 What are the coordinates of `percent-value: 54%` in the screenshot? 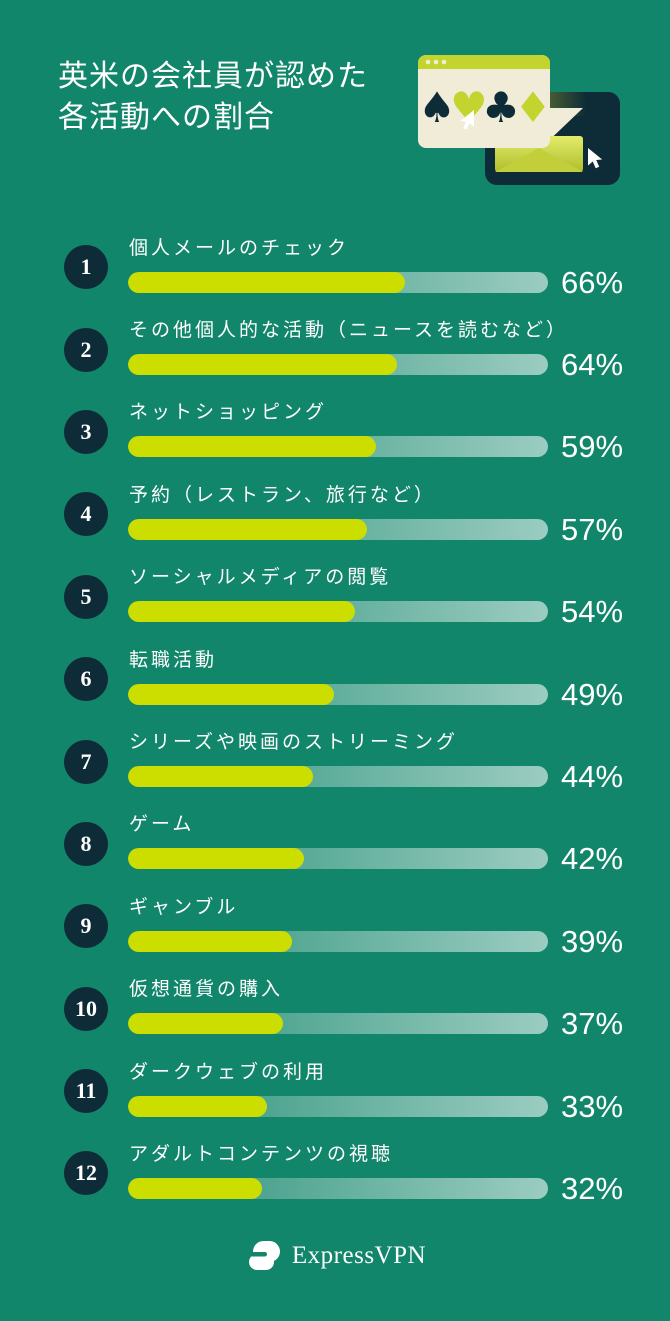 It's located at (592, 612).